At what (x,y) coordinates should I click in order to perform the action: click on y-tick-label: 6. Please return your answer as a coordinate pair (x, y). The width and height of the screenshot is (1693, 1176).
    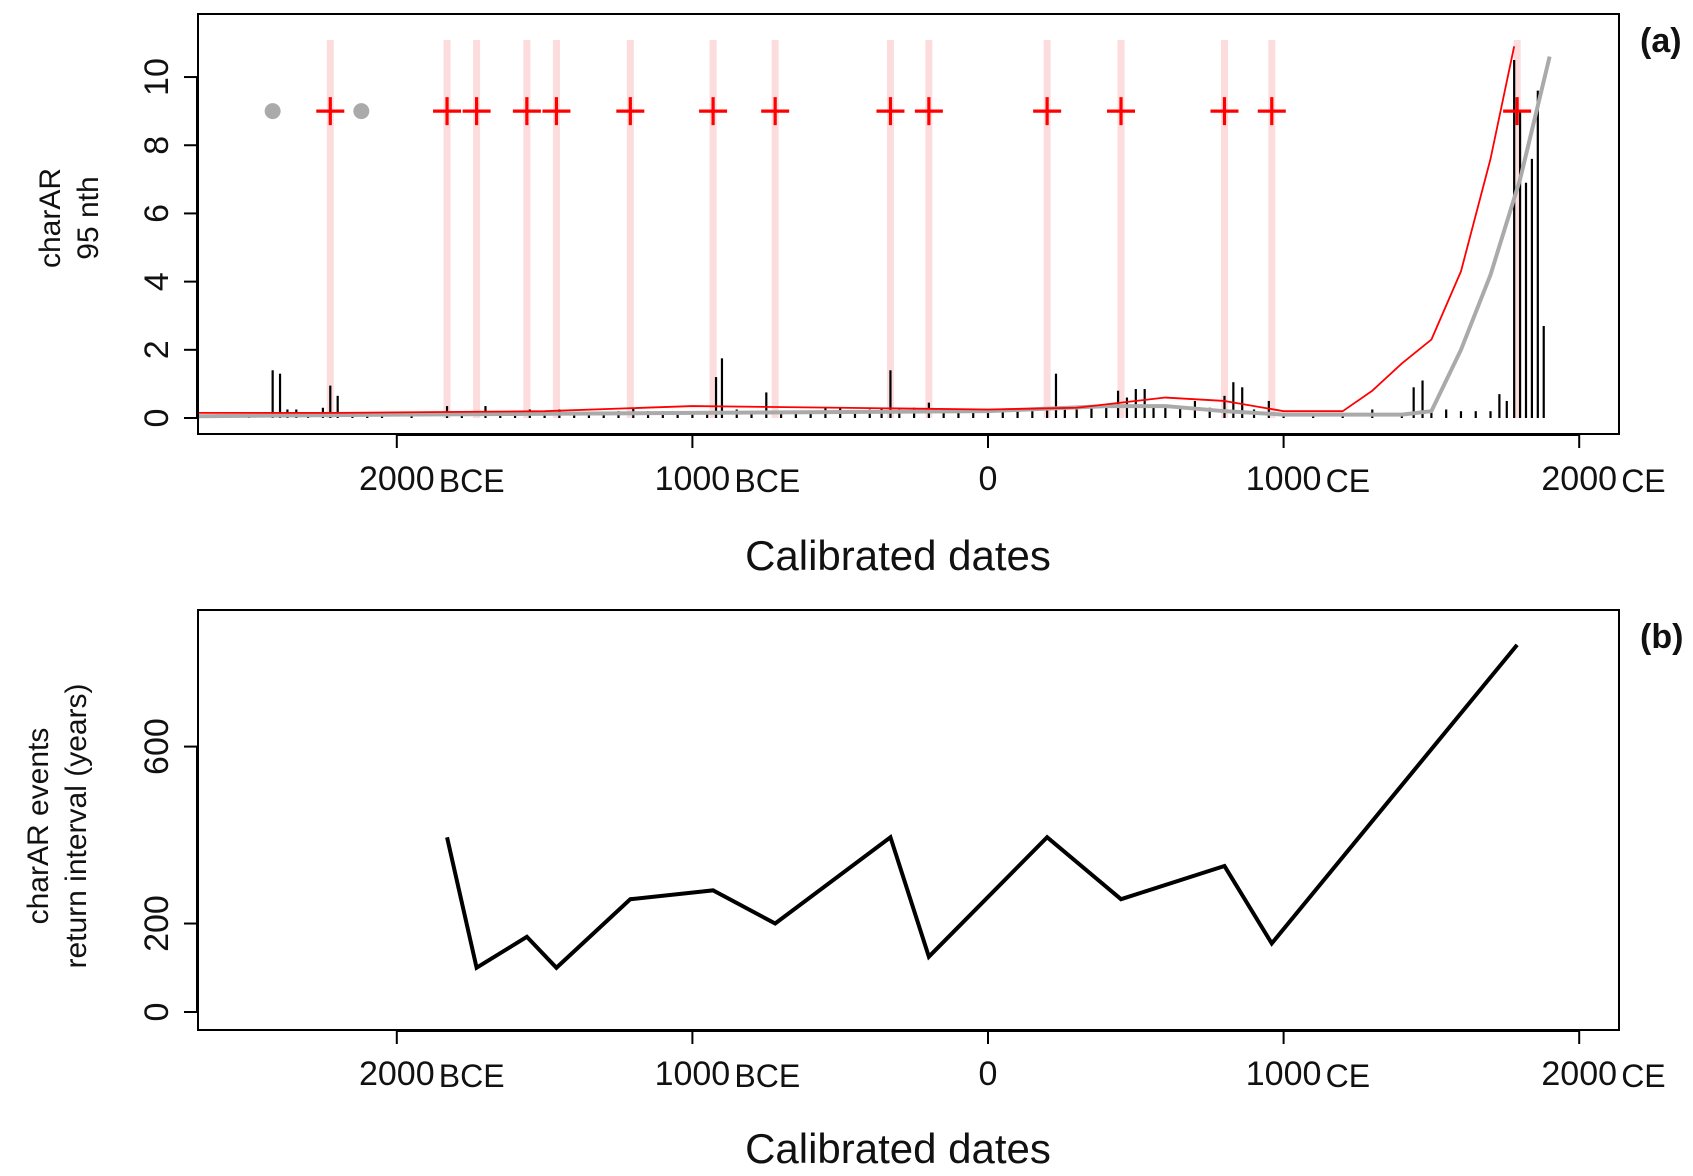
    Looking at the image, I should click on (157, 213).